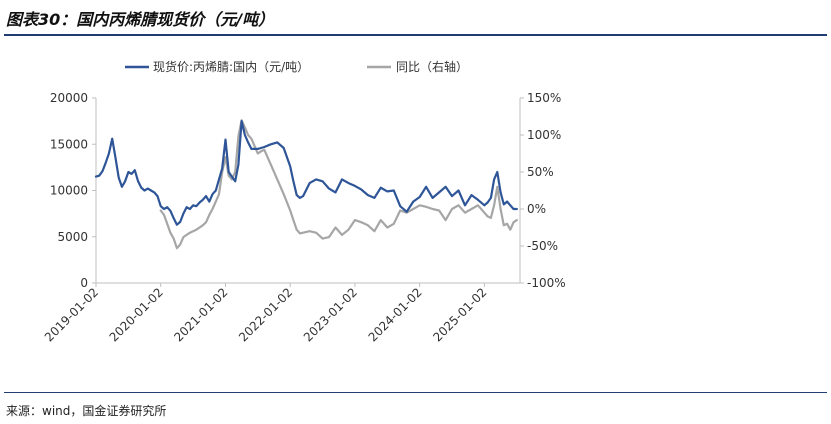  Describe the element at coordinates (306, 172) in the screenshot. I see `series-line-price` at that location.